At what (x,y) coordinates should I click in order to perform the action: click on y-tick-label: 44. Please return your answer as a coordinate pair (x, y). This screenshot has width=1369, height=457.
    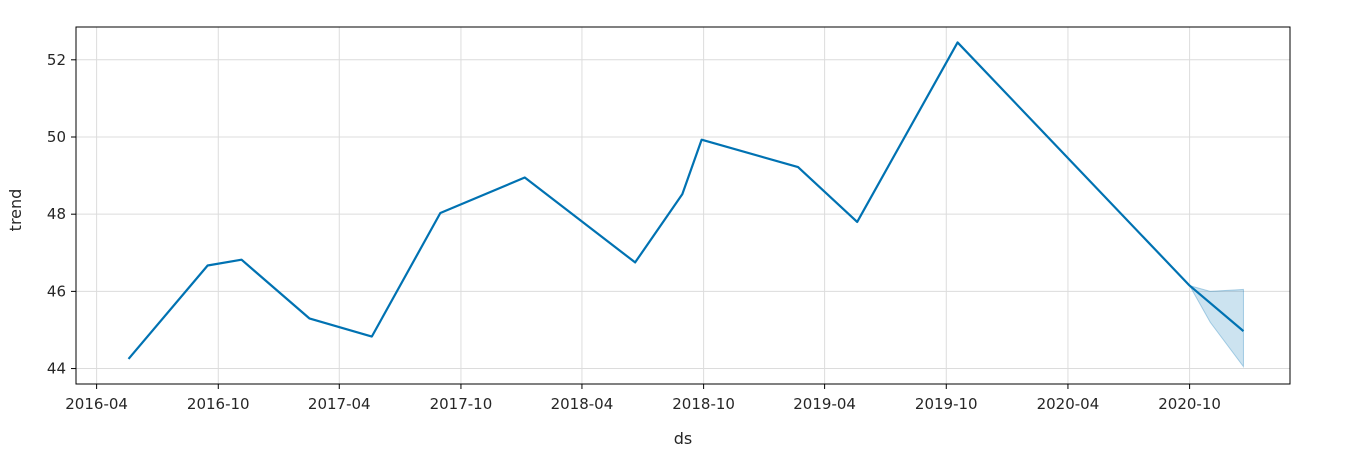
    Looking at the image, I should click on (56, 369).